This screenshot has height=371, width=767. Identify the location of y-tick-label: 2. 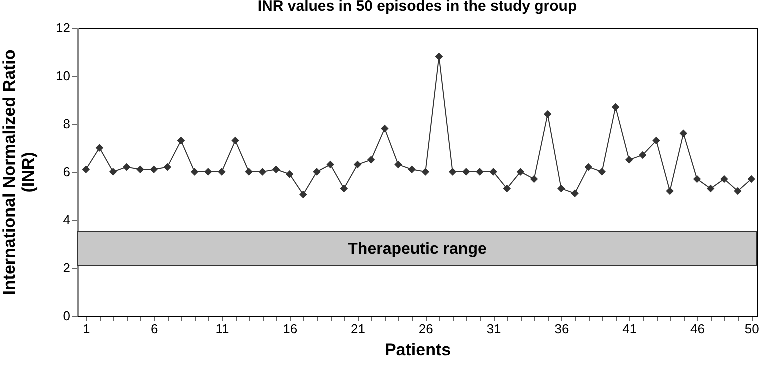
(66, 268).